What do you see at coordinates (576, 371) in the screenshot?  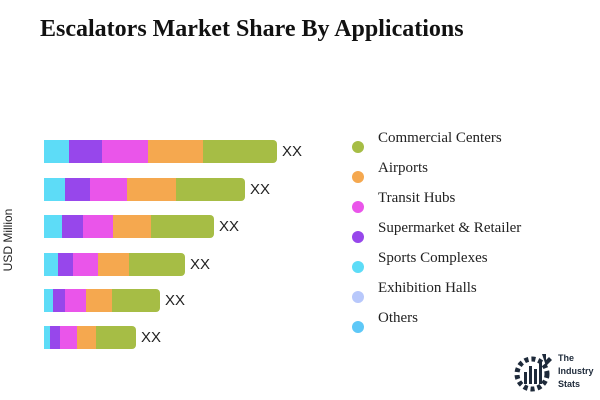 I see `logo-text: The Industry Stats` at bounding box center [576, 371].